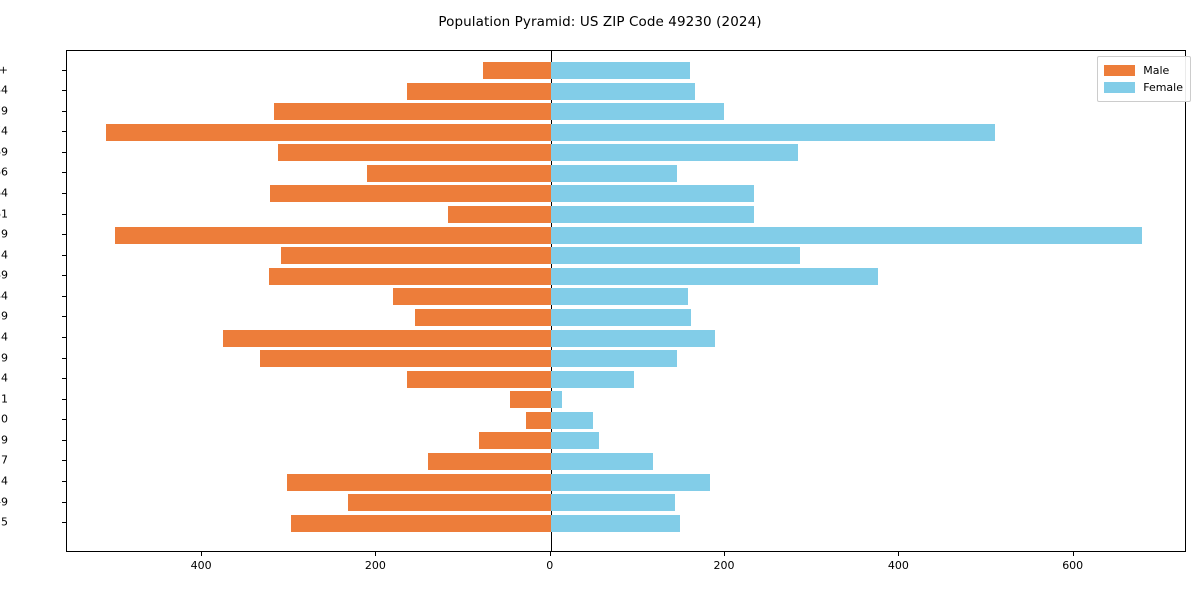 The height and width of the screenshot is (600, 1200). Describe the element at coordinates (4, 460) in the screenshot. I see `y-axis-tick-label: 15-17` at that location.